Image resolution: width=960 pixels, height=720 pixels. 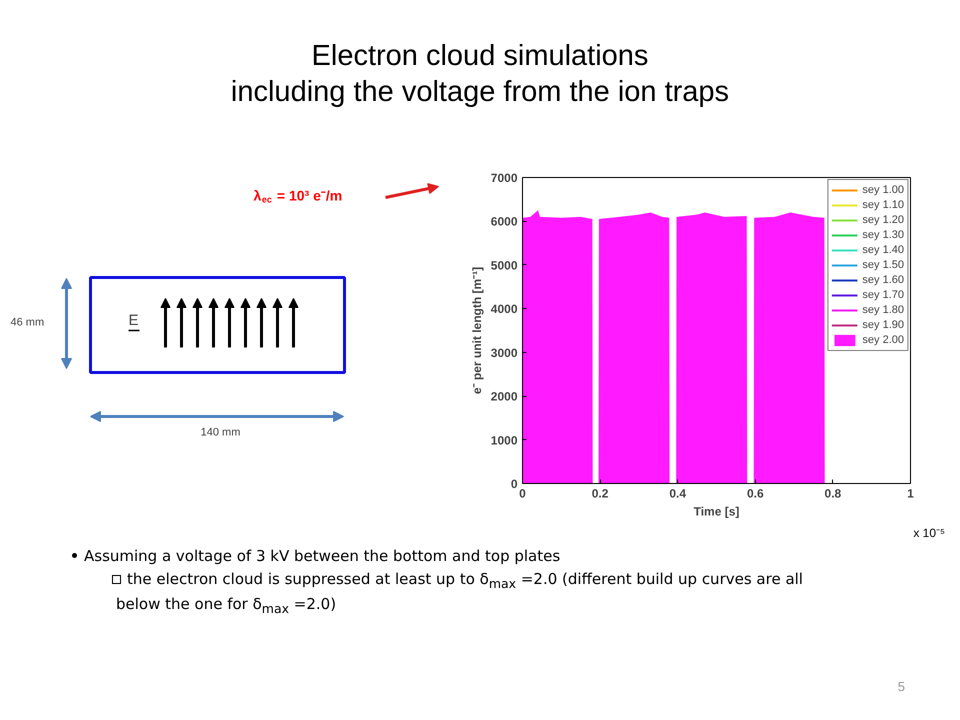 I want to click on text: the electron cloud is suppressed at least up to δ$_{max}$ =2.0 (different build up curves are all below the one for δ$_{max}$ =2.0), so click(x=459, y=593).